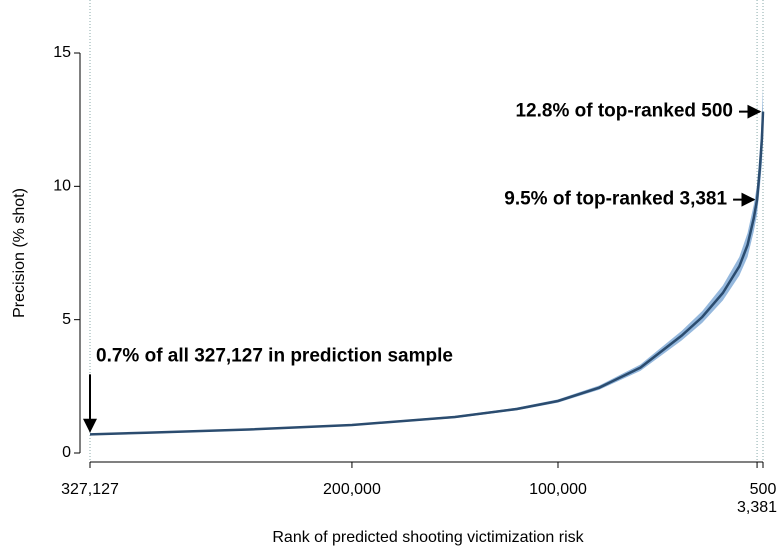  I want to click on x-tick-label: 3,381, so click(757, 507).